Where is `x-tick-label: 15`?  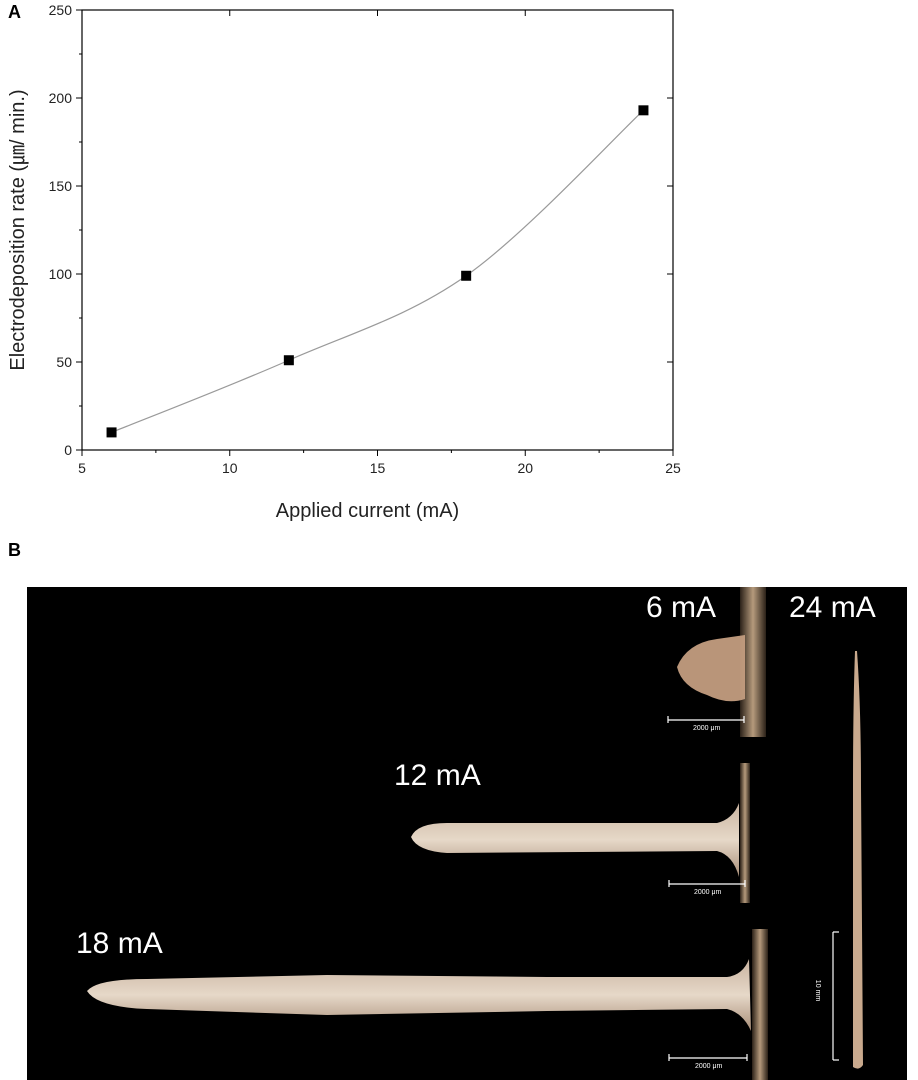 x-tick-label: 15 is located at coordinates (378, 468).